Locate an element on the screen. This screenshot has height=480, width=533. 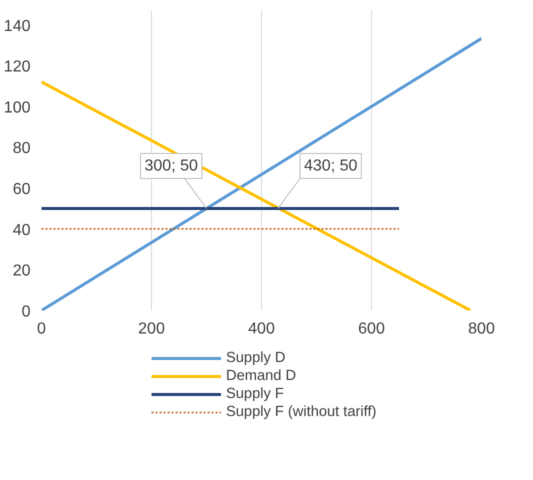
x-tick-label: 200 is located at coordinates (151, 329).